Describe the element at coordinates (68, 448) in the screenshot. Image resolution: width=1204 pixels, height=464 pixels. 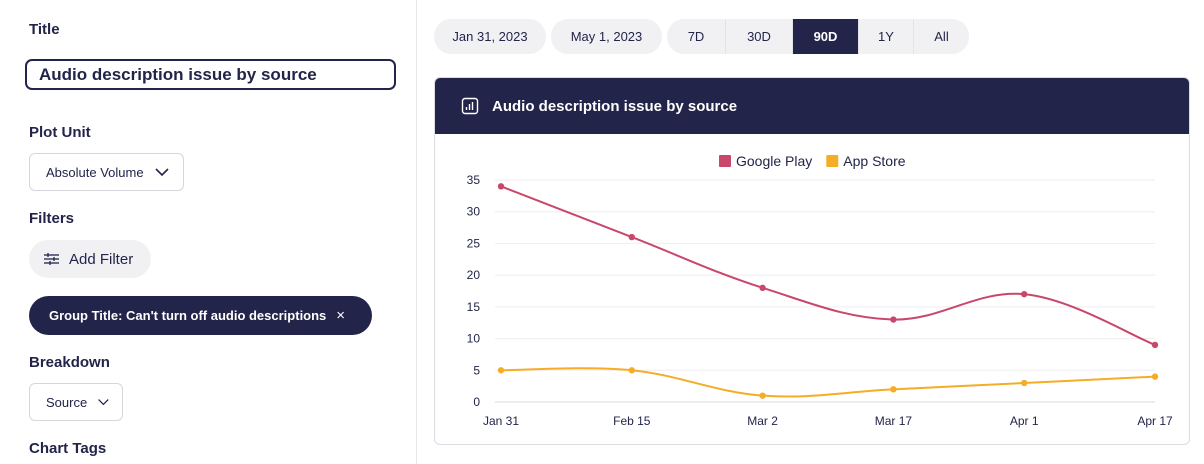
I see `chart-tags-label: Chart Tags` at that location.